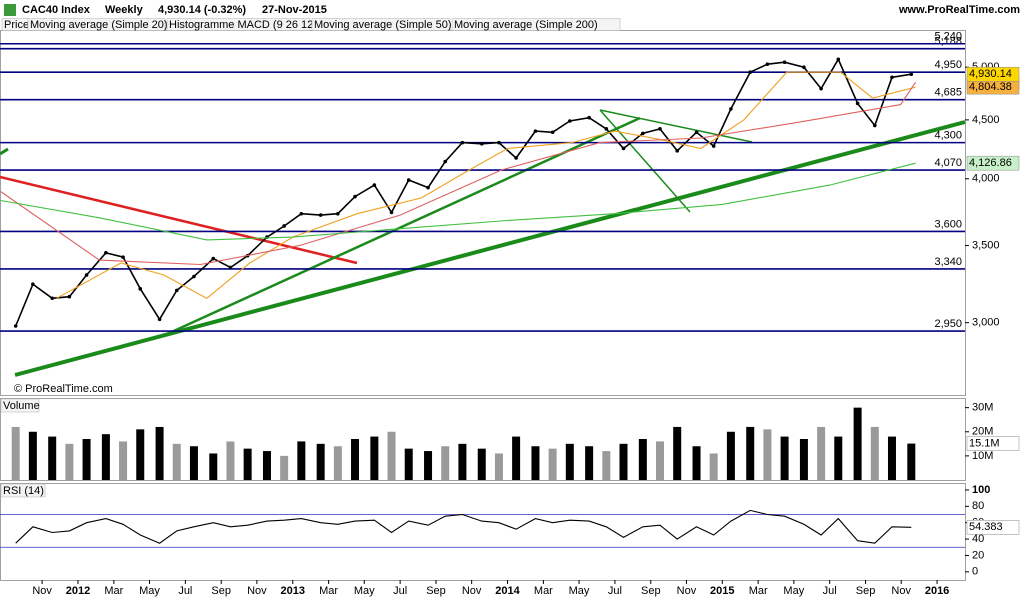 Image resolution: width=1024 pixels, height=600 pixels. What do you see at coordinates (990, 87) in the screenshot?
I see `last-value-label: 4,804.38` at bounding box center [990, 87].